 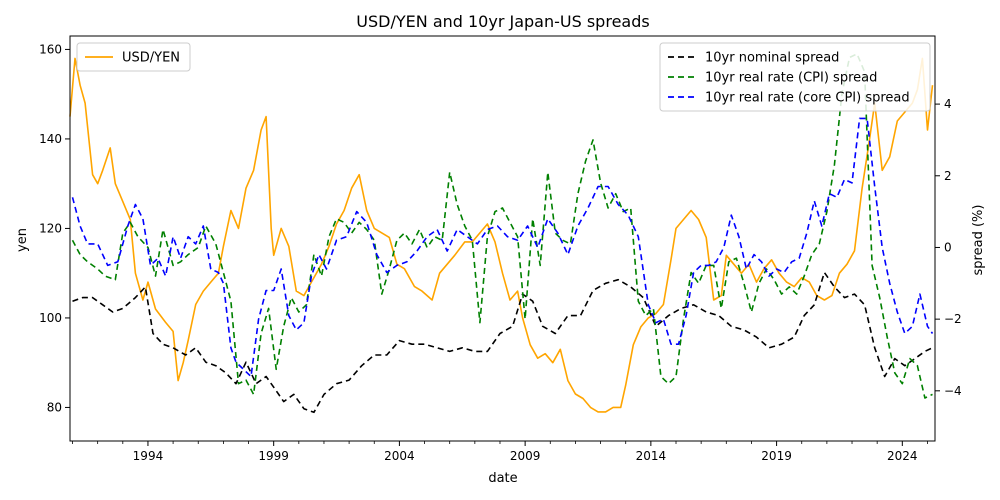 I want to click on legend-left-box, so click(x=133, y=57).